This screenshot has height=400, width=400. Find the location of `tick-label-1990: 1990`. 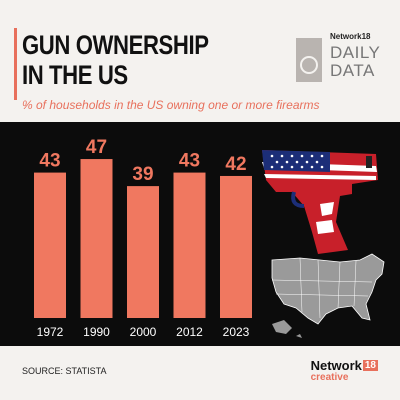

tick-label-1990: 1990 is located at coordinates (96, 332).